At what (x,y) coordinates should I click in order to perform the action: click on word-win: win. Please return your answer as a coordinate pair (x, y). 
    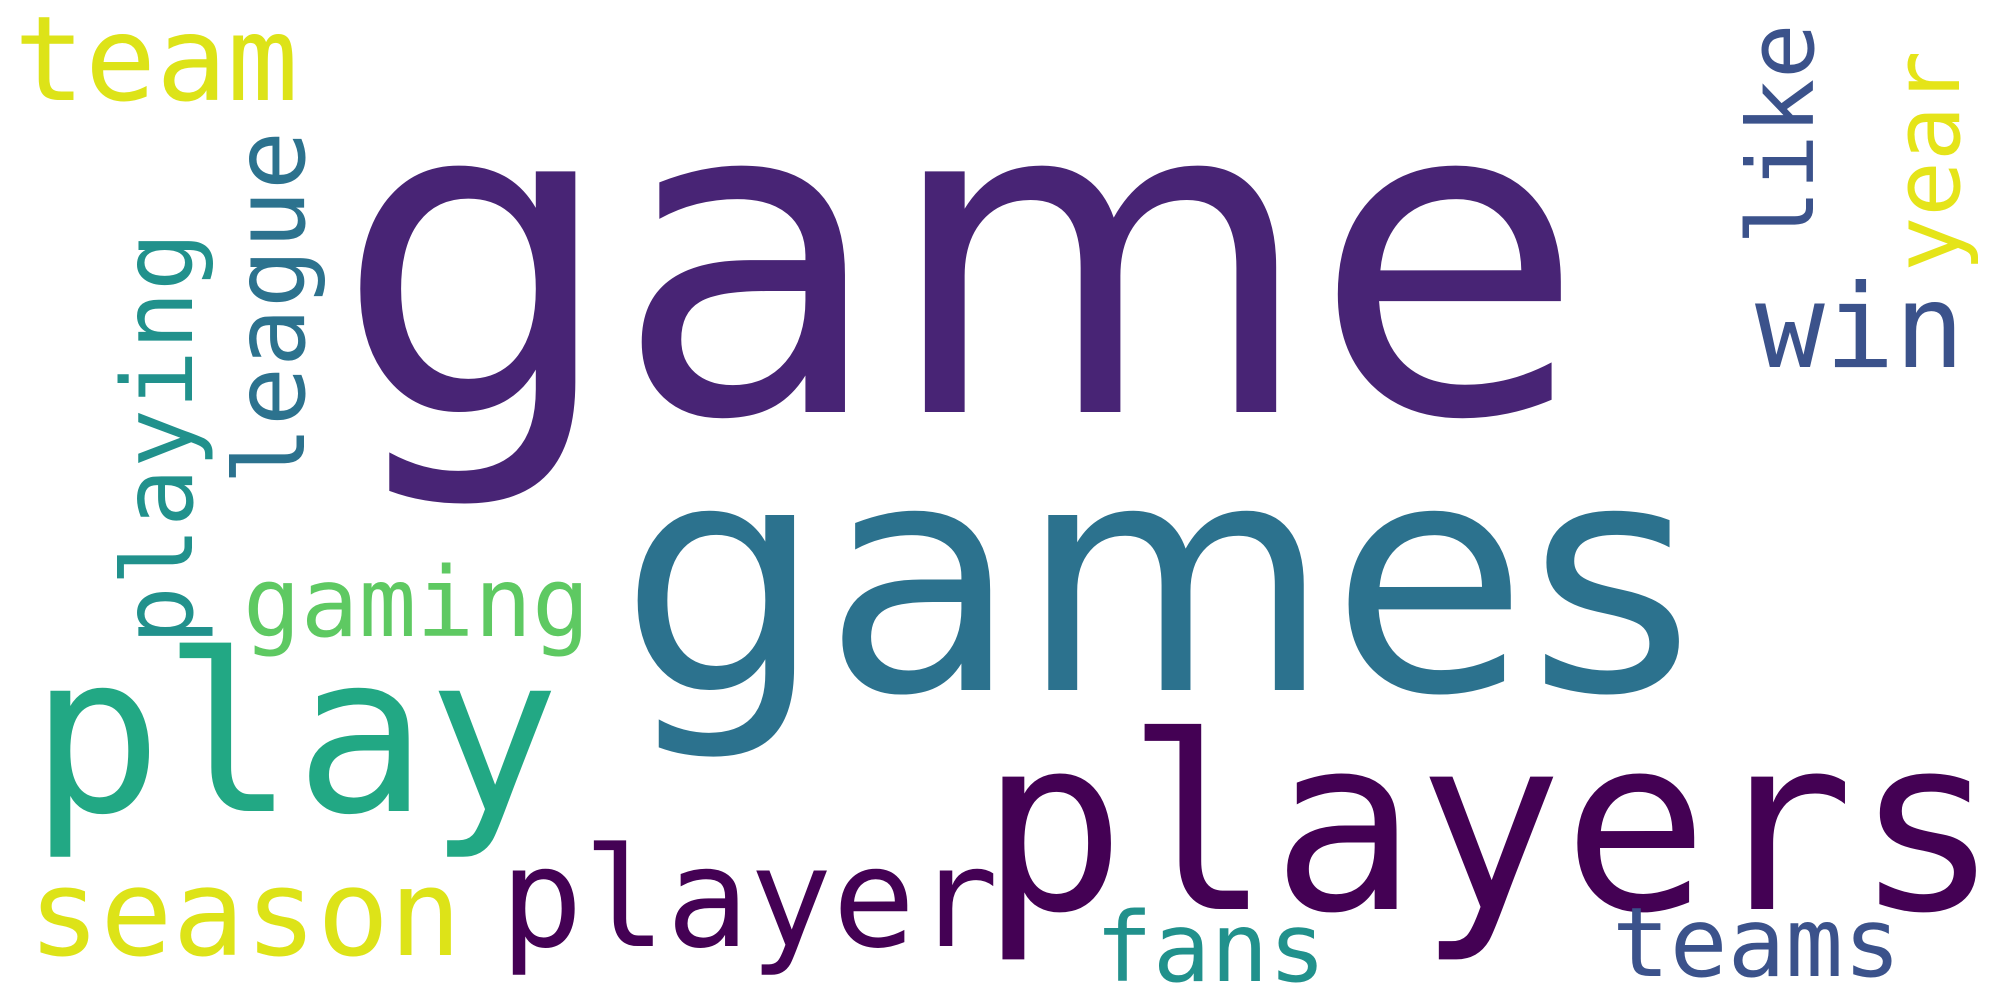
    Looking at the image, I should click on (1860, 327).